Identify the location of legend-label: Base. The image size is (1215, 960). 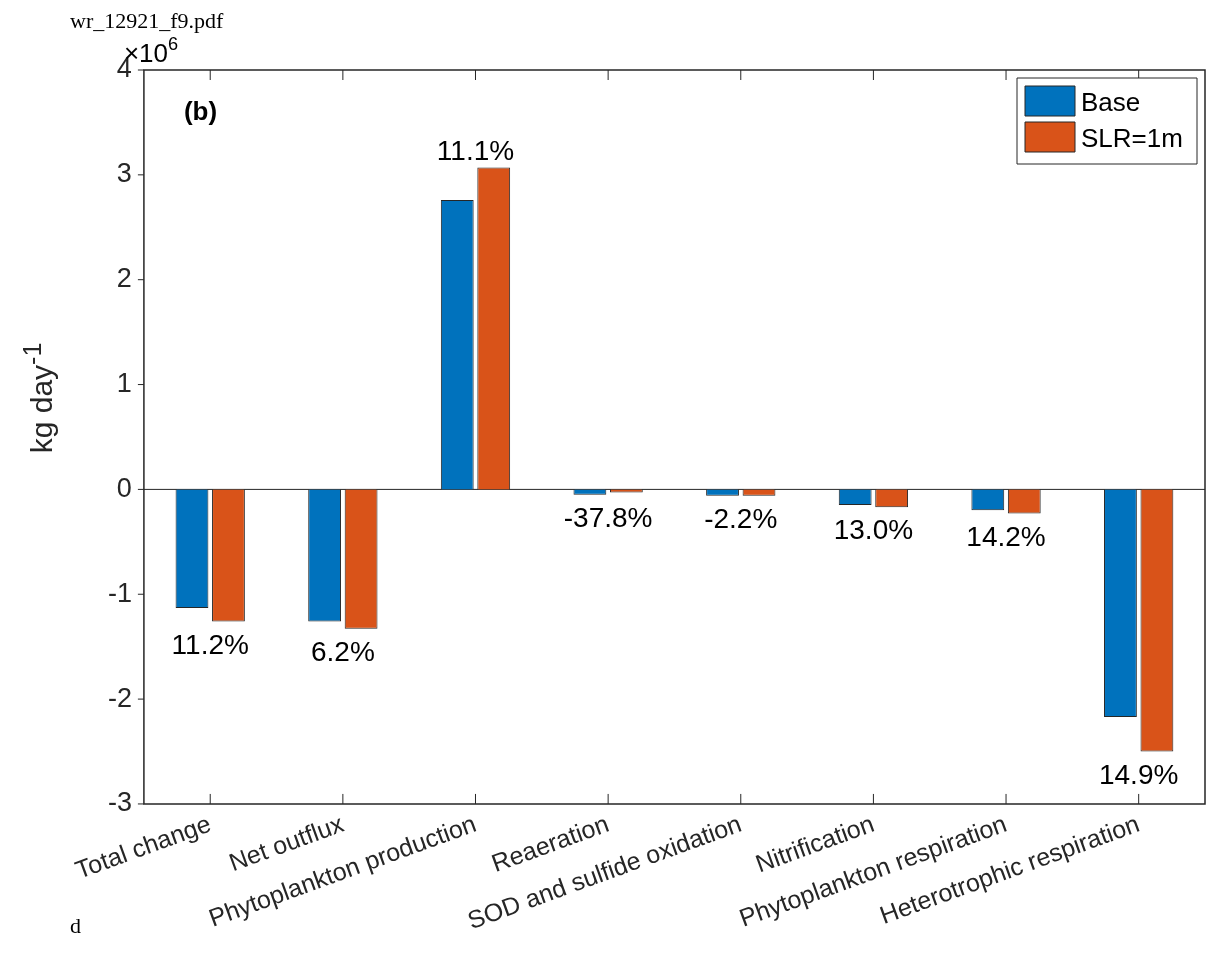
(1111, 102).